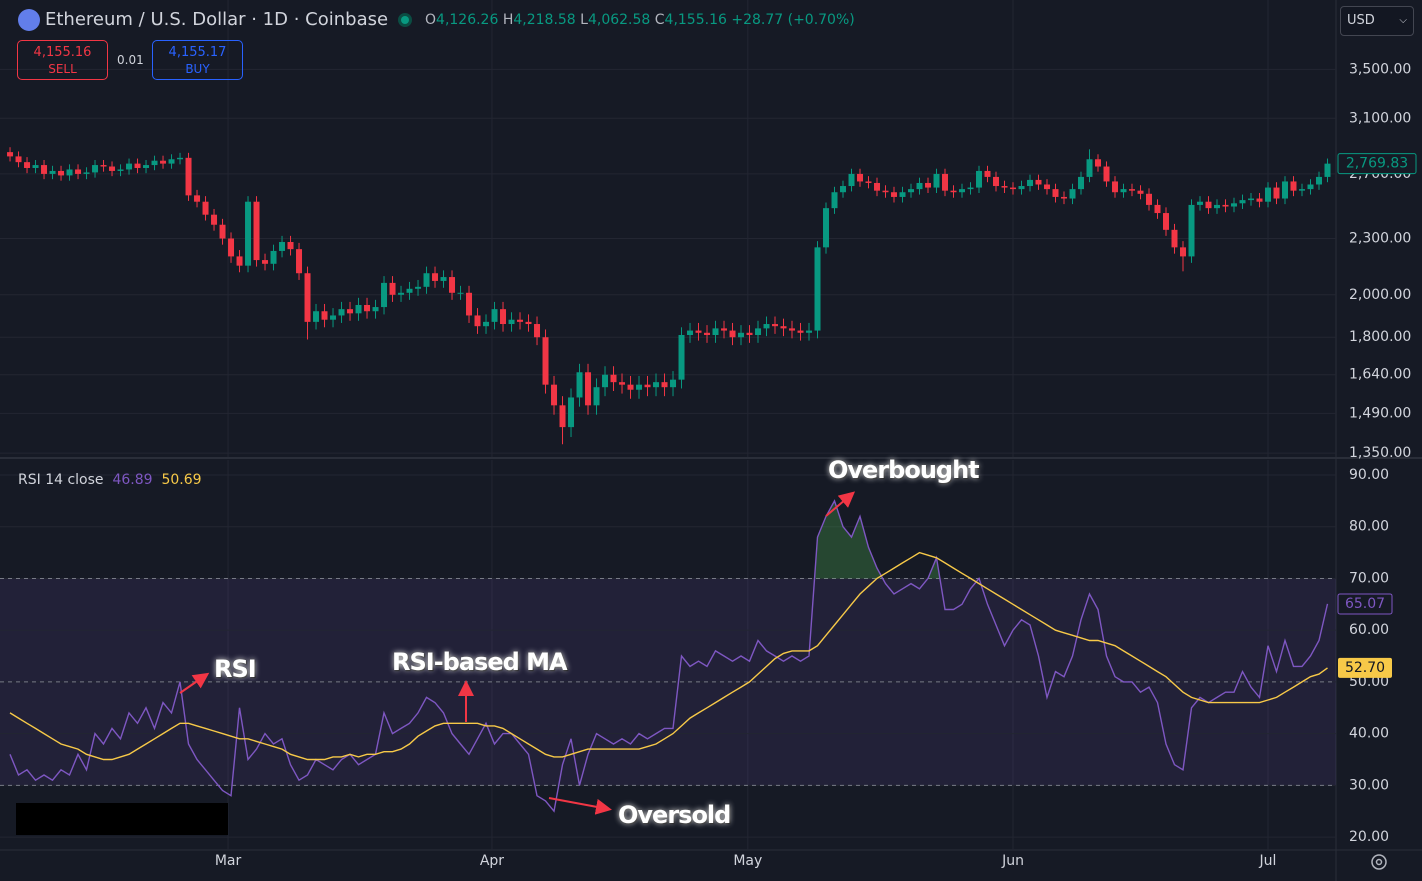 The width and height of the screenshot is (1422, 881). Describe the element at coordinates (235, 669) in the screenshot. I see `annotation: RSI` at that location.